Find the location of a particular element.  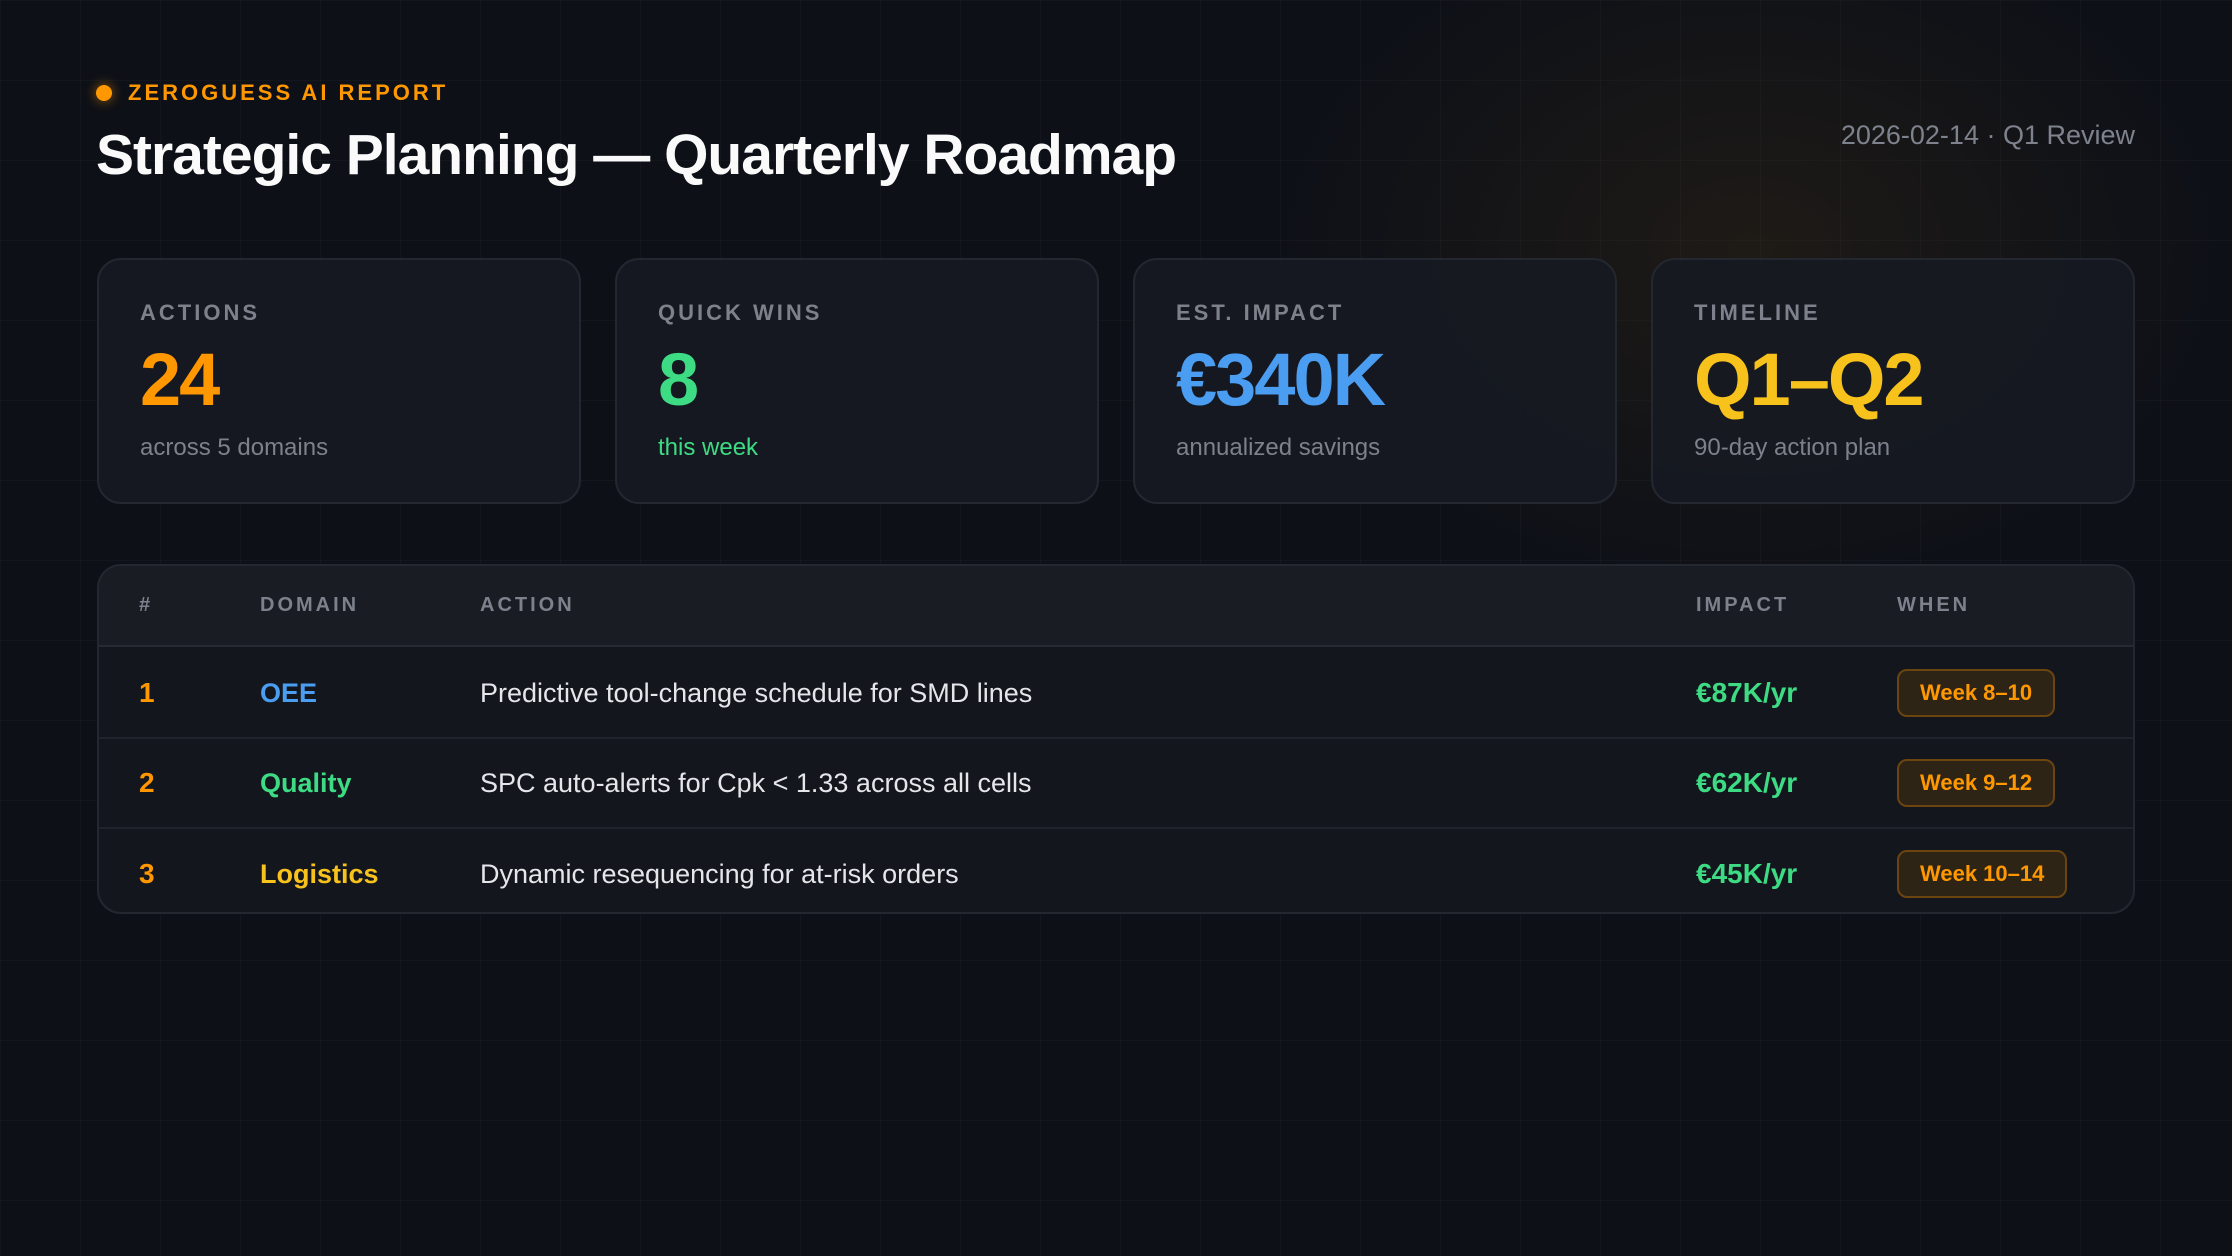

row-when-badge: Week 9–12 is located at coordinates (1976, 783).